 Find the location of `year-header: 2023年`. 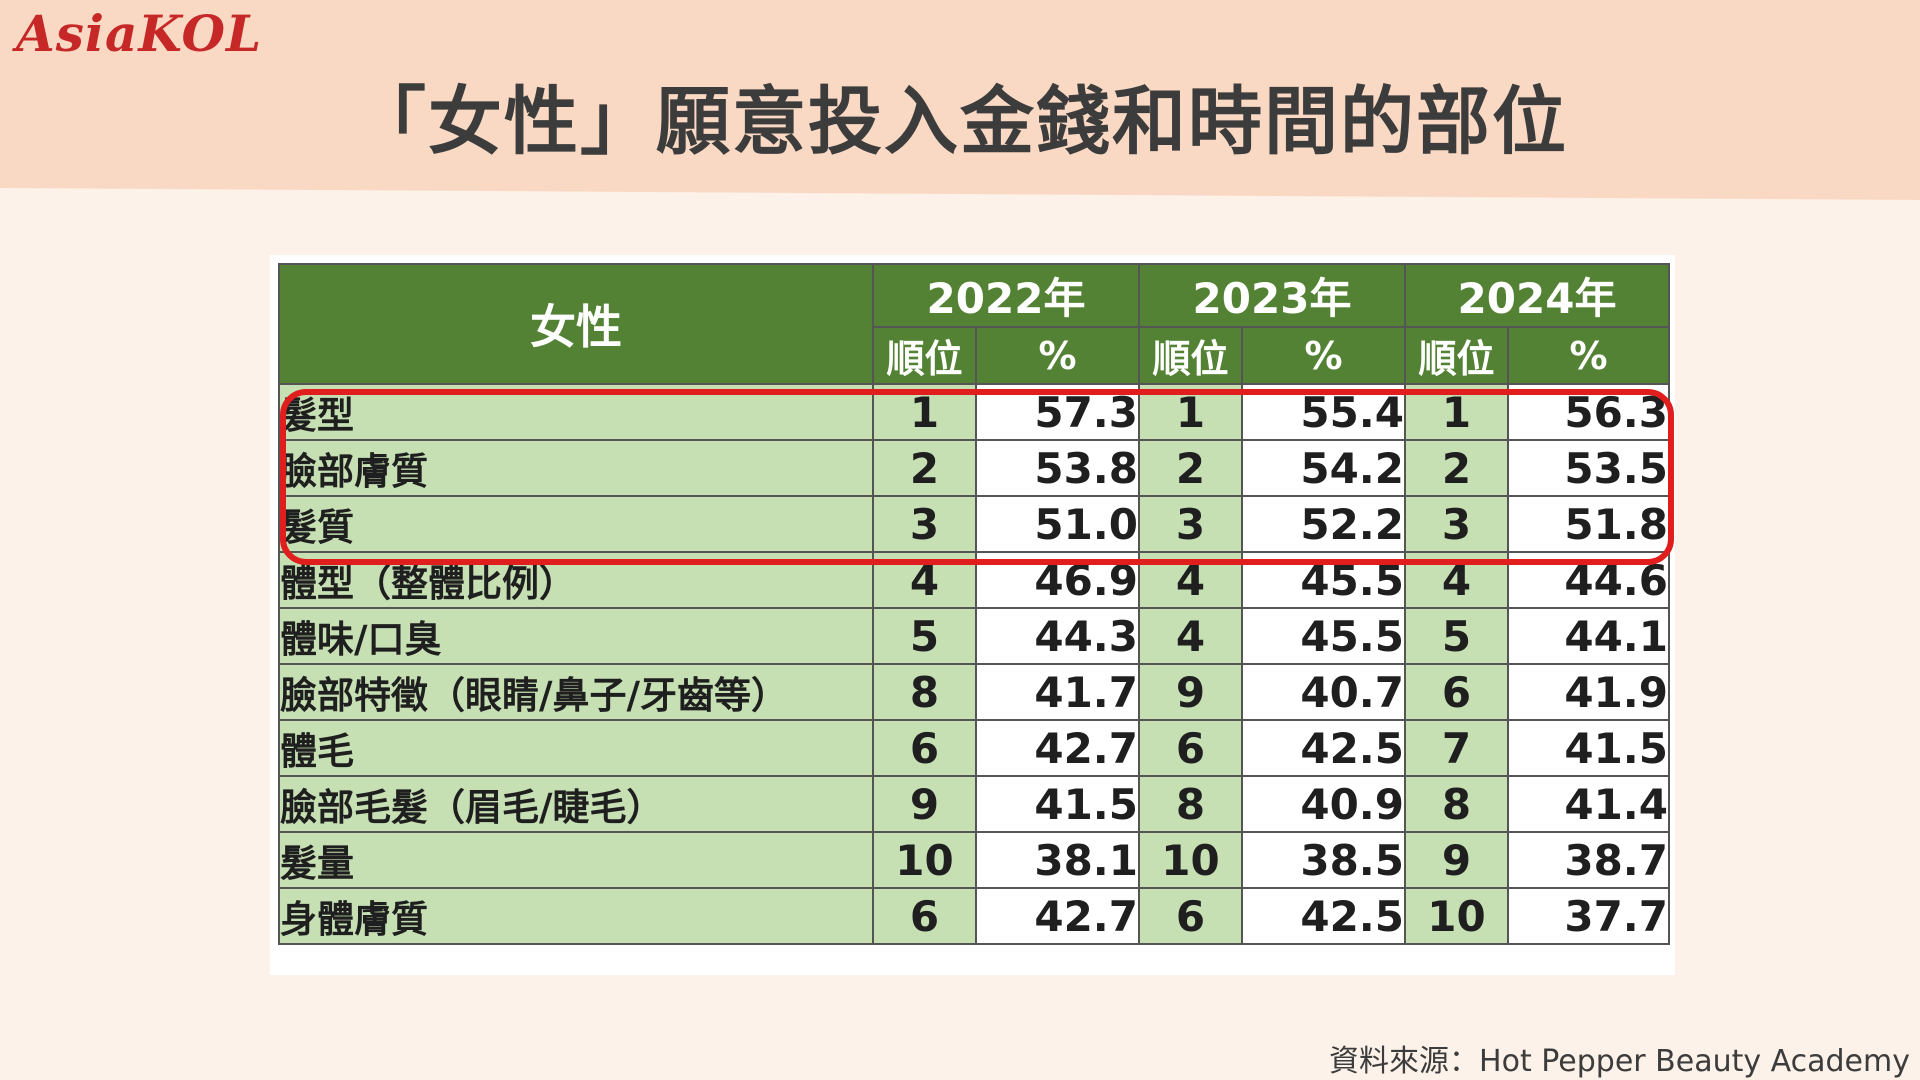

year-header: 2023年 is located at coordinates (1272, 295).